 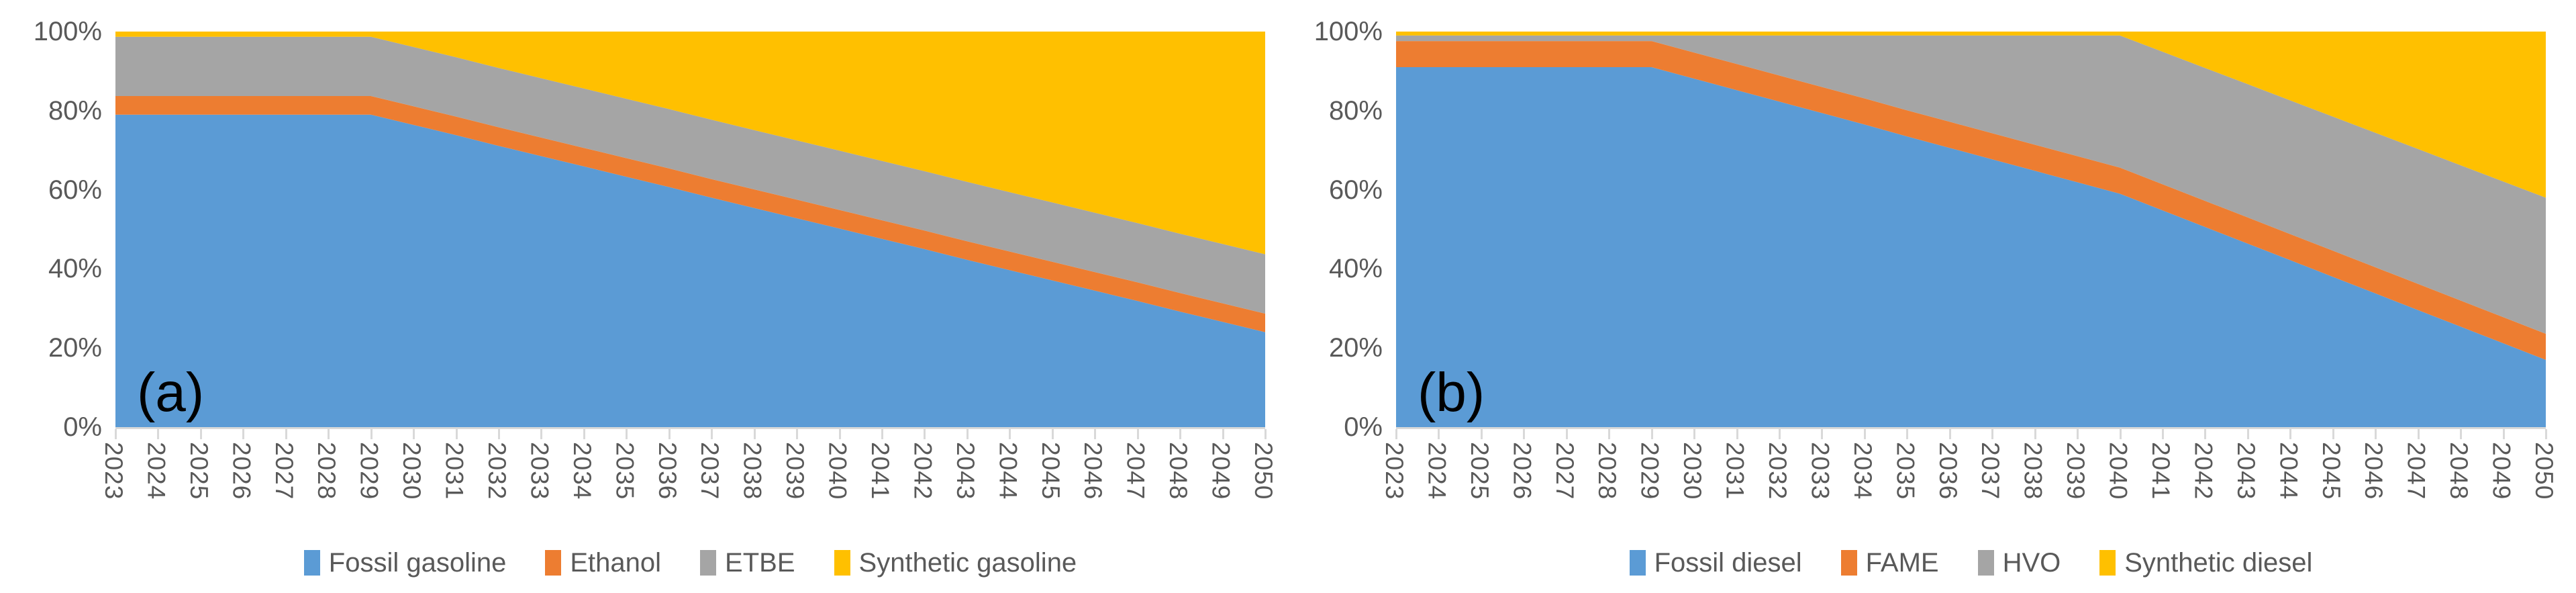 I want to click on x-axis-year-label: 2050, so click(x=1263, y=471).